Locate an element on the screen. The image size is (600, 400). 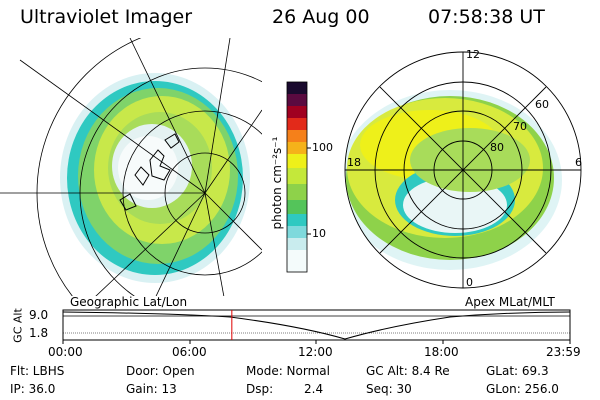
mlt-label-6: 6 is located at coordinates (578, 162).